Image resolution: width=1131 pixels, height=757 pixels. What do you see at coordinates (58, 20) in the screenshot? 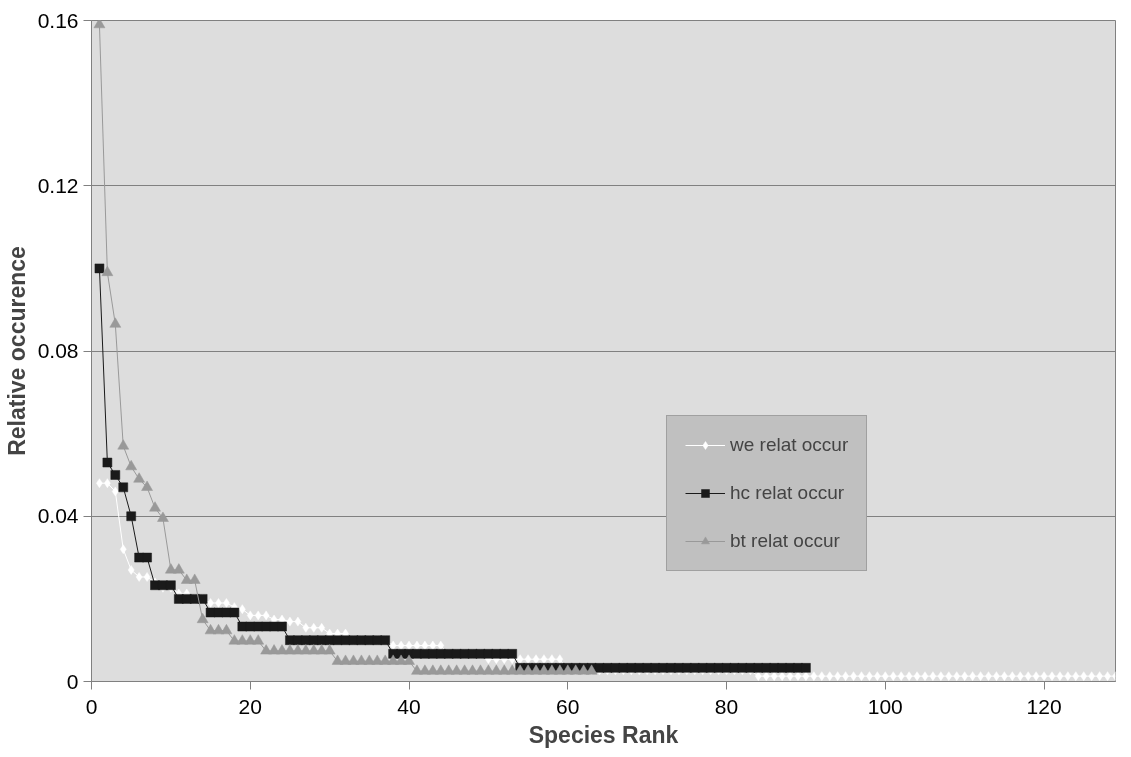
I see `y-tick-label: 0.16` at bounding box center [58, 20].